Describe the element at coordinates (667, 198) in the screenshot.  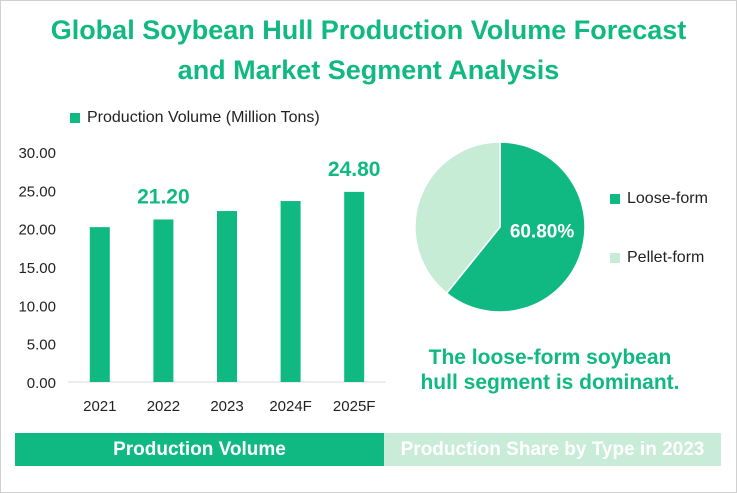
I see `pie-legend-label-loose: Loose-form` at that location.